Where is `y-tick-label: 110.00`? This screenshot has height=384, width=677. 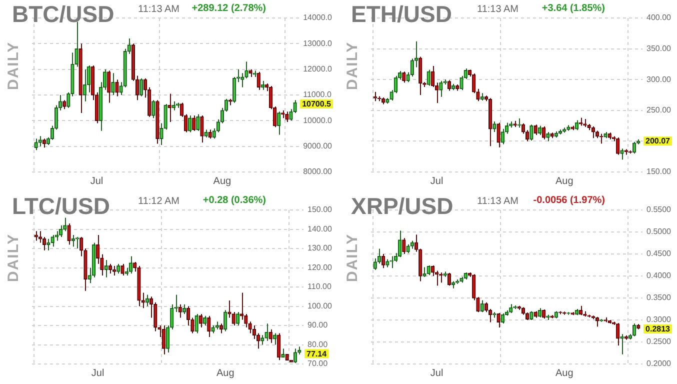 y-tick-label: 110.00 is located at coordinates (320, 287).